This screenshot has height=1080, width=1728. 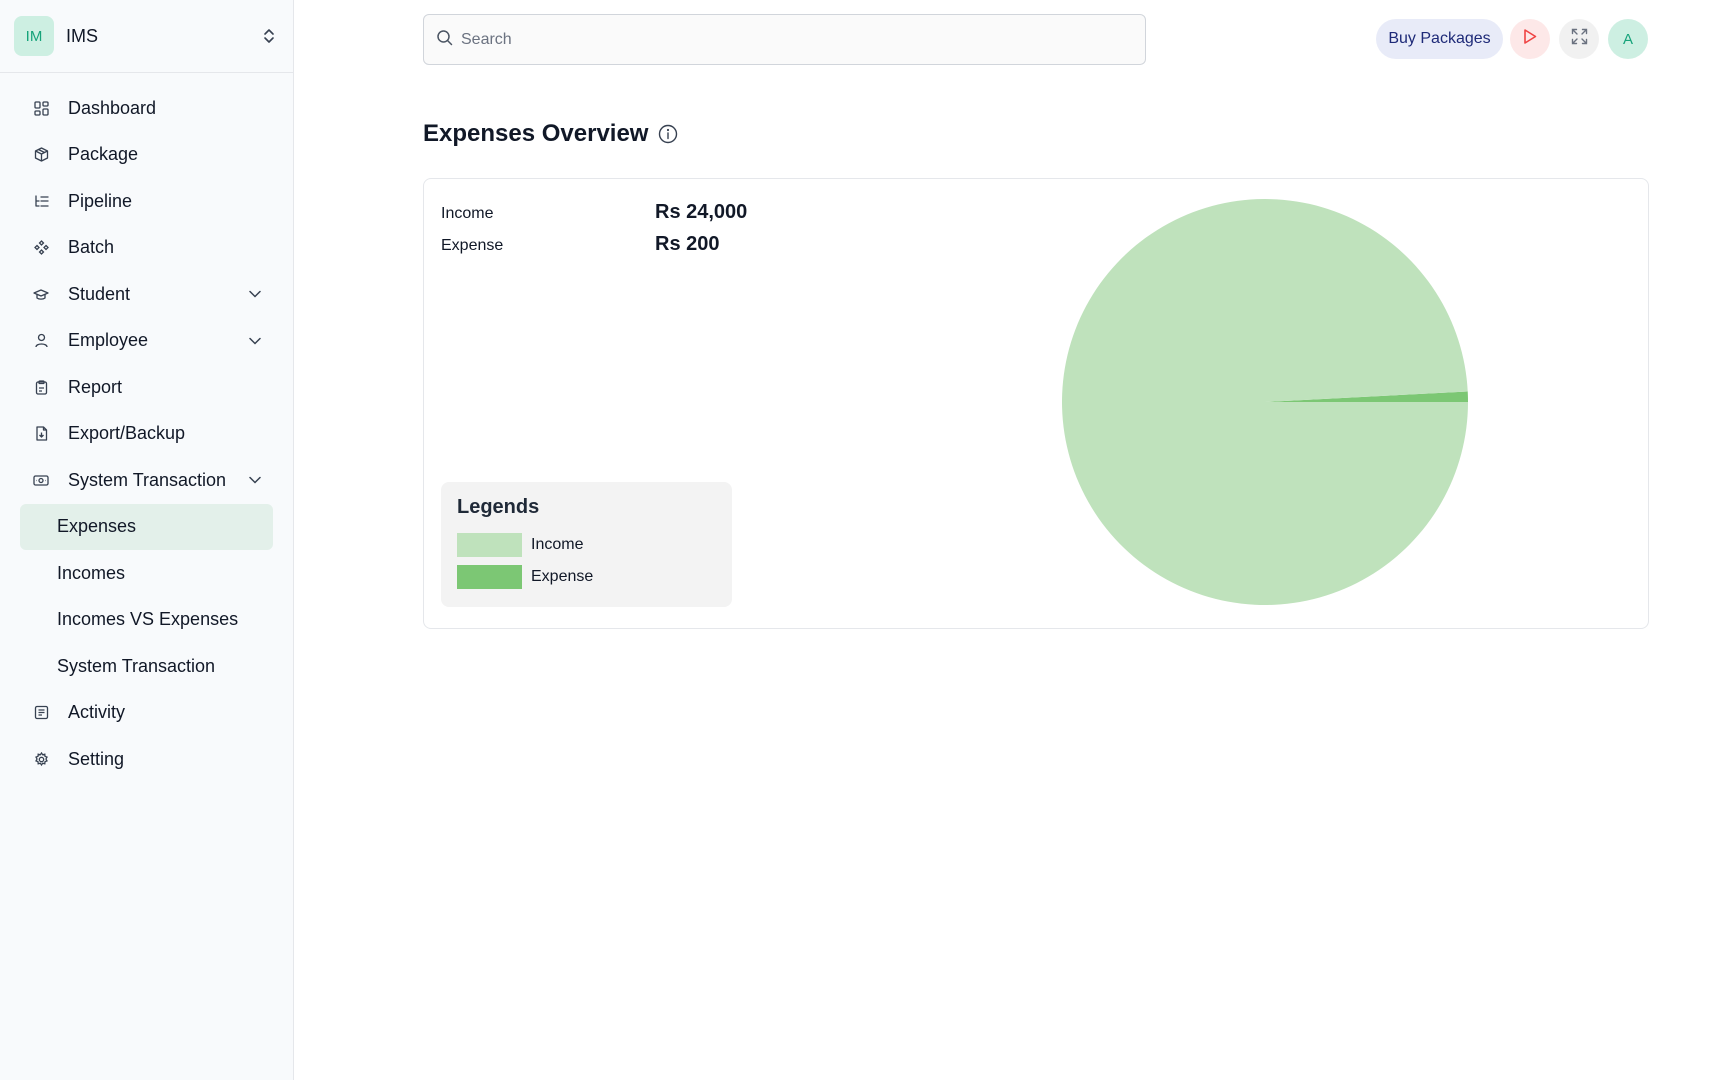 What do you see at coordinates (41, 387) in the screenshot?
I see `clipboard-icon` at bounding box center [41, 387].